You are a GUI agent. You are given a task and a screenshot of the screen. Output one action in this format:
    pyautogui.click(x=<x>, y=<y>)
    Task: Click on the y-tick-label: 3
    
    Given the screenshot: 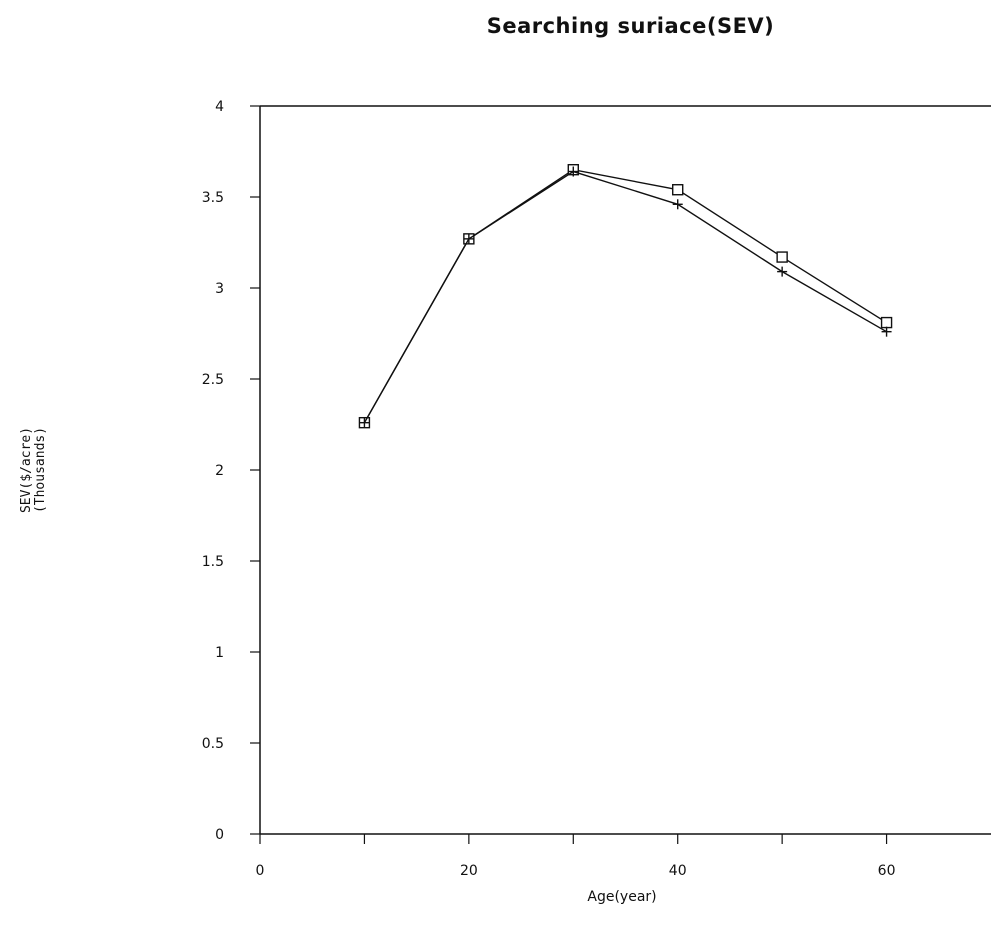 What is the action you would take?
    pyautogui.click(x=219, y=289)
    